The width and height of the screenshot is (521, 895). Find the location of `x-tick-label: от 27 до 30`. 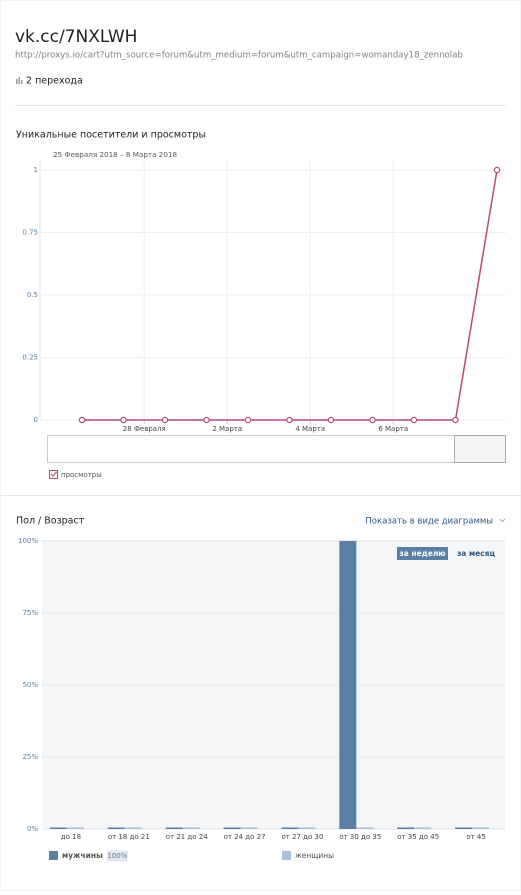

x-tick-label: от 27 до 30 is located at coordinates (302, 837).